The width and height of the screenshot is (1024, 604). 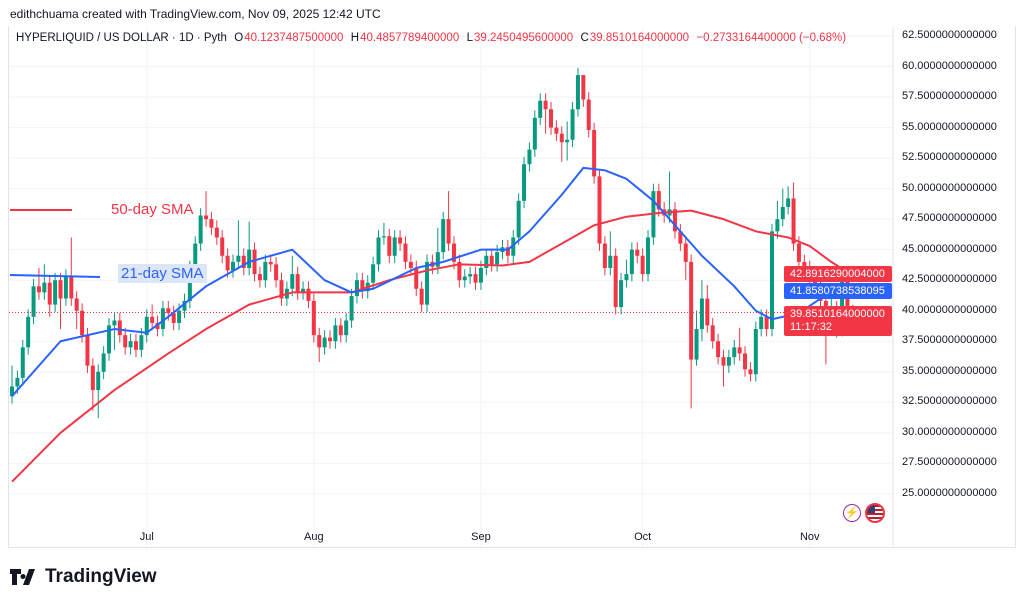 I want to click on sma21-legend-line, so click(x=55, y=276).